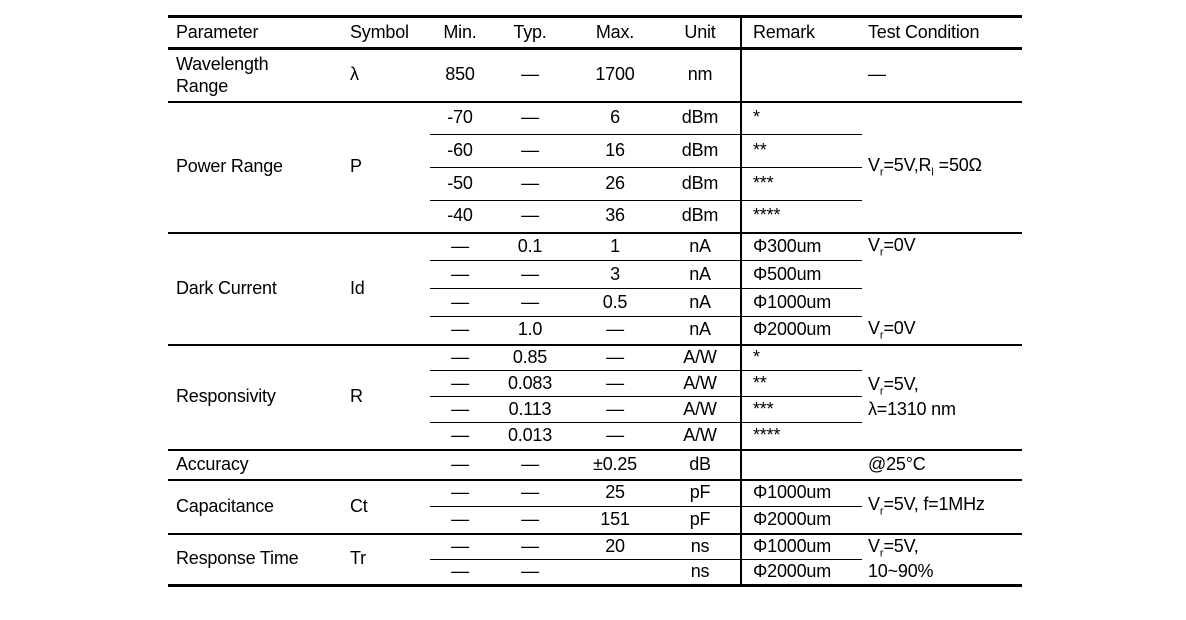  Describe the element at coordinates (615, 33) in the screenshot. I see `col-header-max: Max.` at that location.